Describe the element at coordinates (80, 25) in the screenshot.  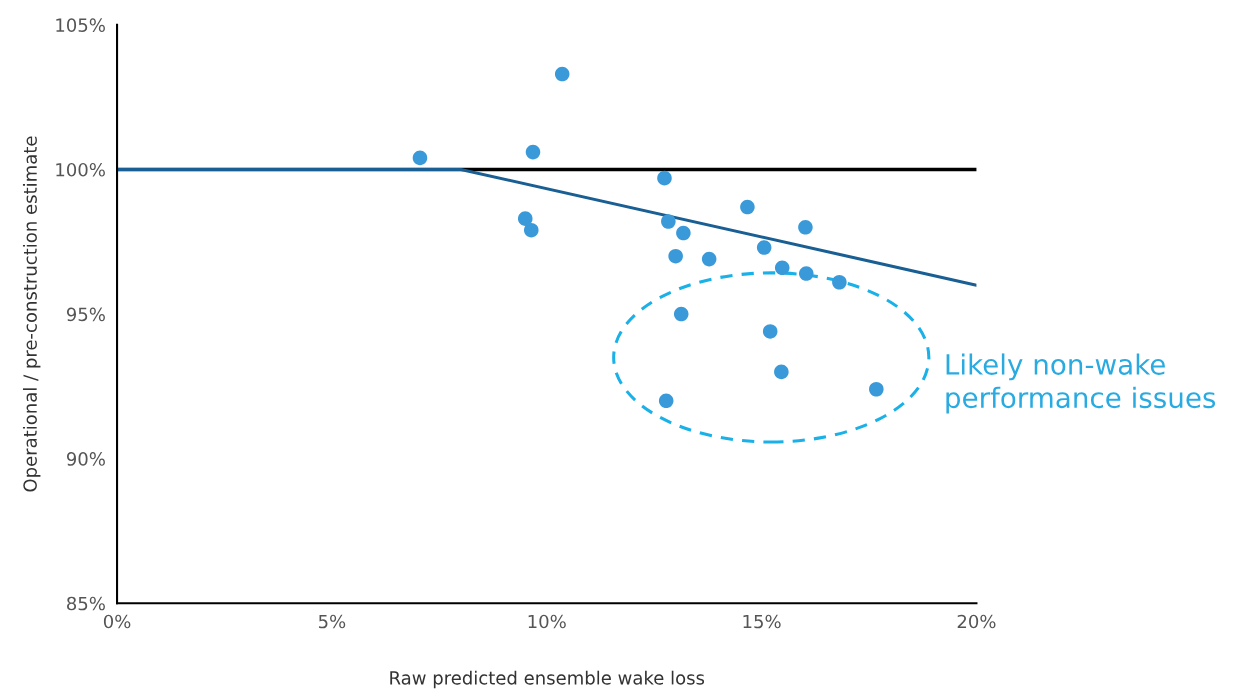
I see `y-tick-label: 105%` at that location.